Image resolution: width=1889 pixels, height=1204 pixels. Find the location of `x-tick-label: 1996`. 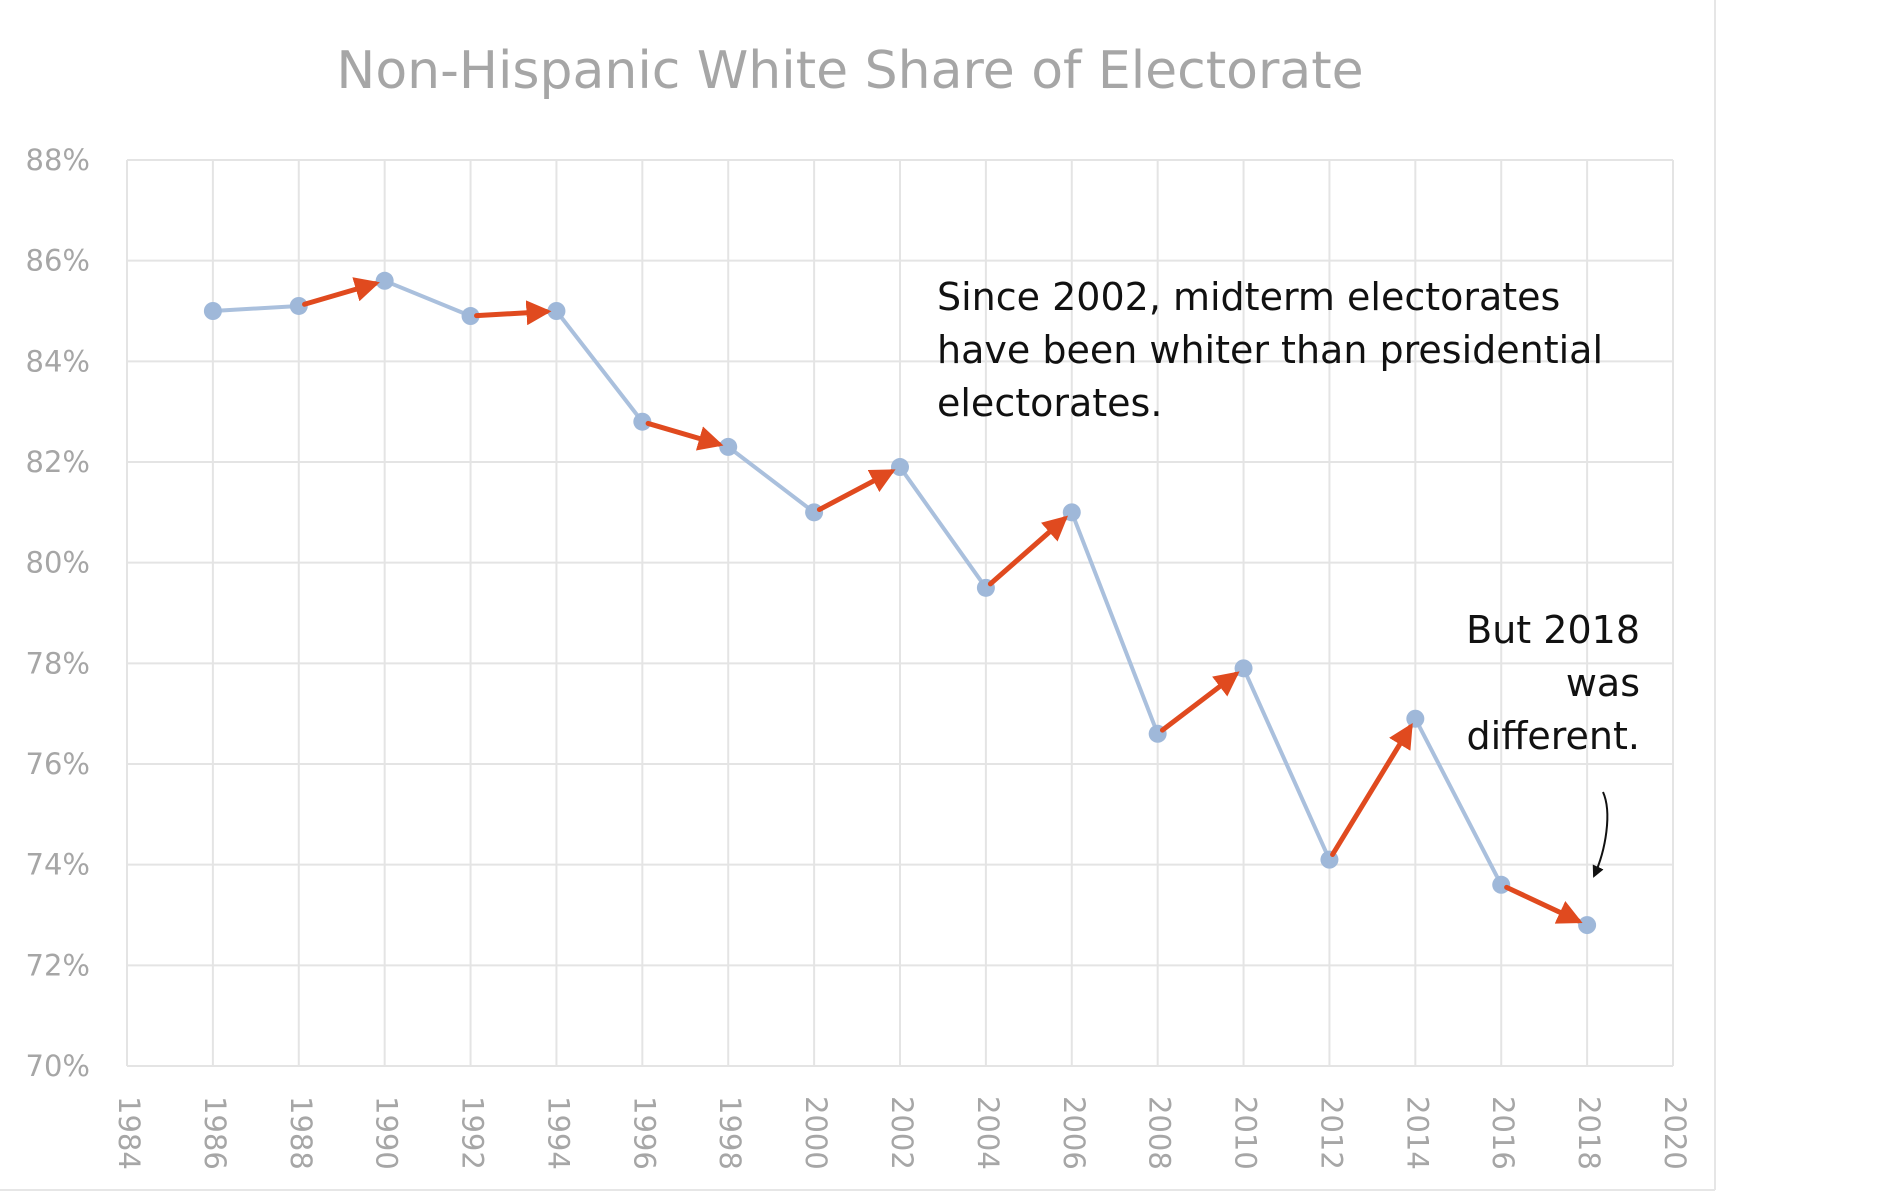

x-tick-label: 1996 is located at coordinates (644, 1133).